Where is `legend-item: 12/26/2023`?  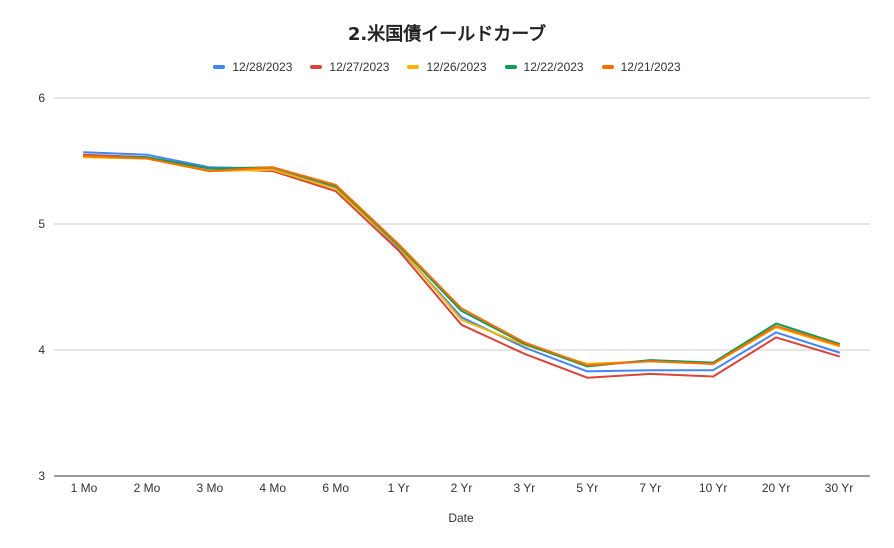 legend-item: 12/26/2023 is located at coordinates (447, 67).